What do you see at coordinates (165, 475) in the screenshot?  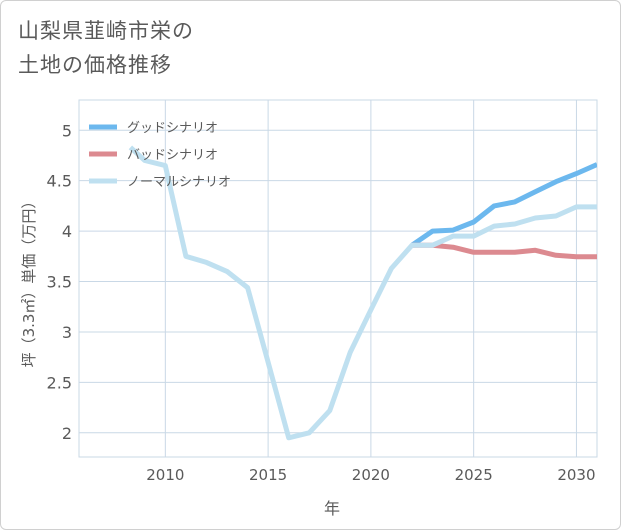 I see `x-tick-label: 2010` at bounding box center [165, 475].